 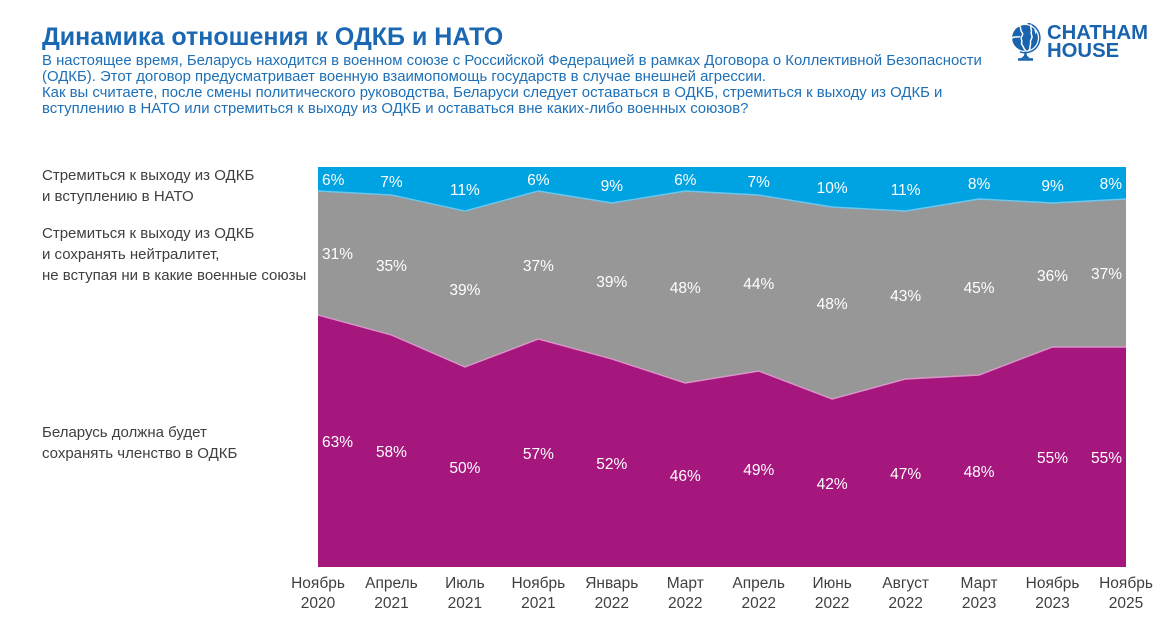 I want to click on value-label-neutrality: 44%, so click(x=758, y=284).